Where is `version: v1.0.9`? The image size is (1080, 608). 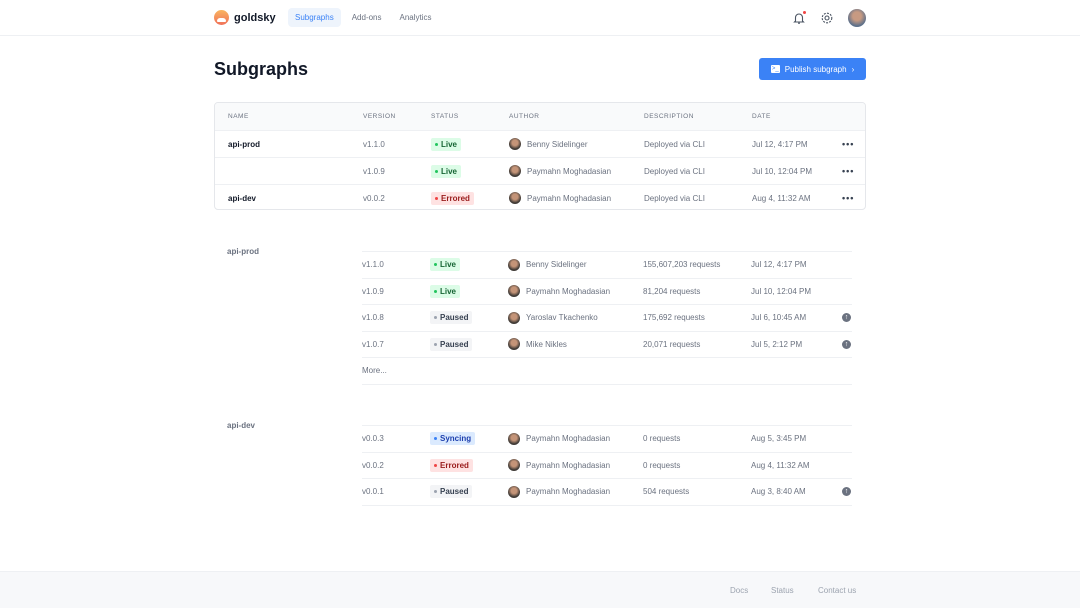 version: v1.0.9 is located at coordinates (373, 291).